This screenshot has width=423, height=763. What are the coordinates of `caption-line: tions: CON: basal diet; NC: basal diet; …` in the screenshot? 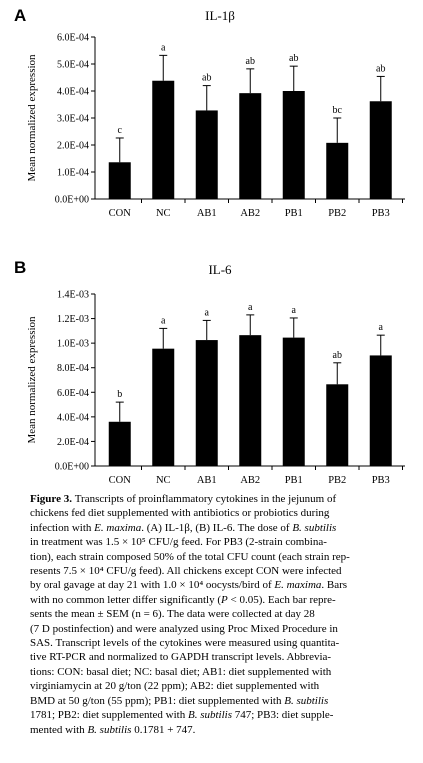 It's located at (181, 671).